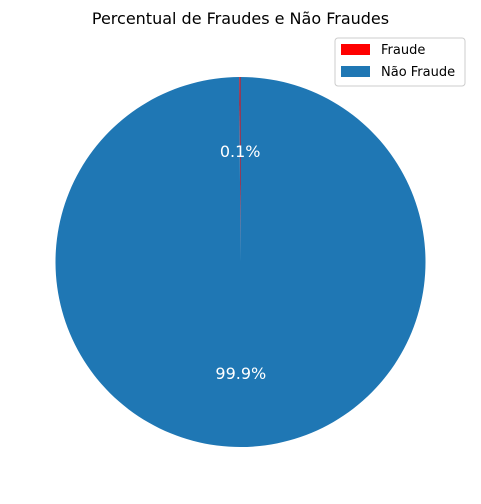  I want to click on legend-swatch-nao-fraude, so click(355, 71).